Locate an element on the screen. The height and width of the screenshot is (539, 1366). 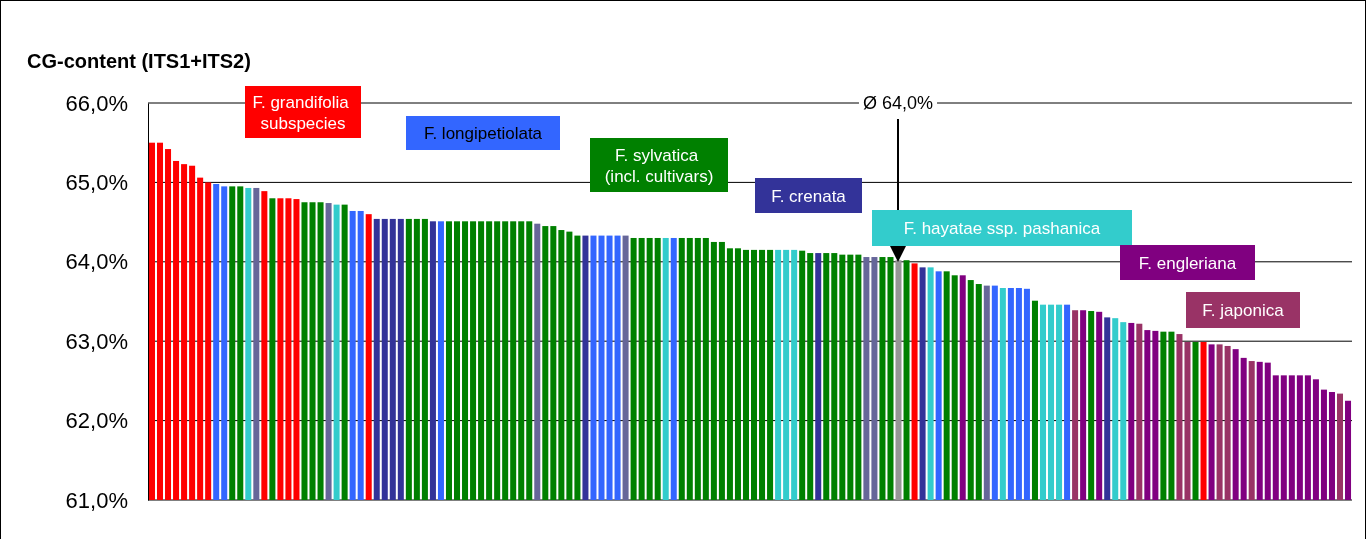
y-tick-label: 63,0% is located at coordinates (96, 341).